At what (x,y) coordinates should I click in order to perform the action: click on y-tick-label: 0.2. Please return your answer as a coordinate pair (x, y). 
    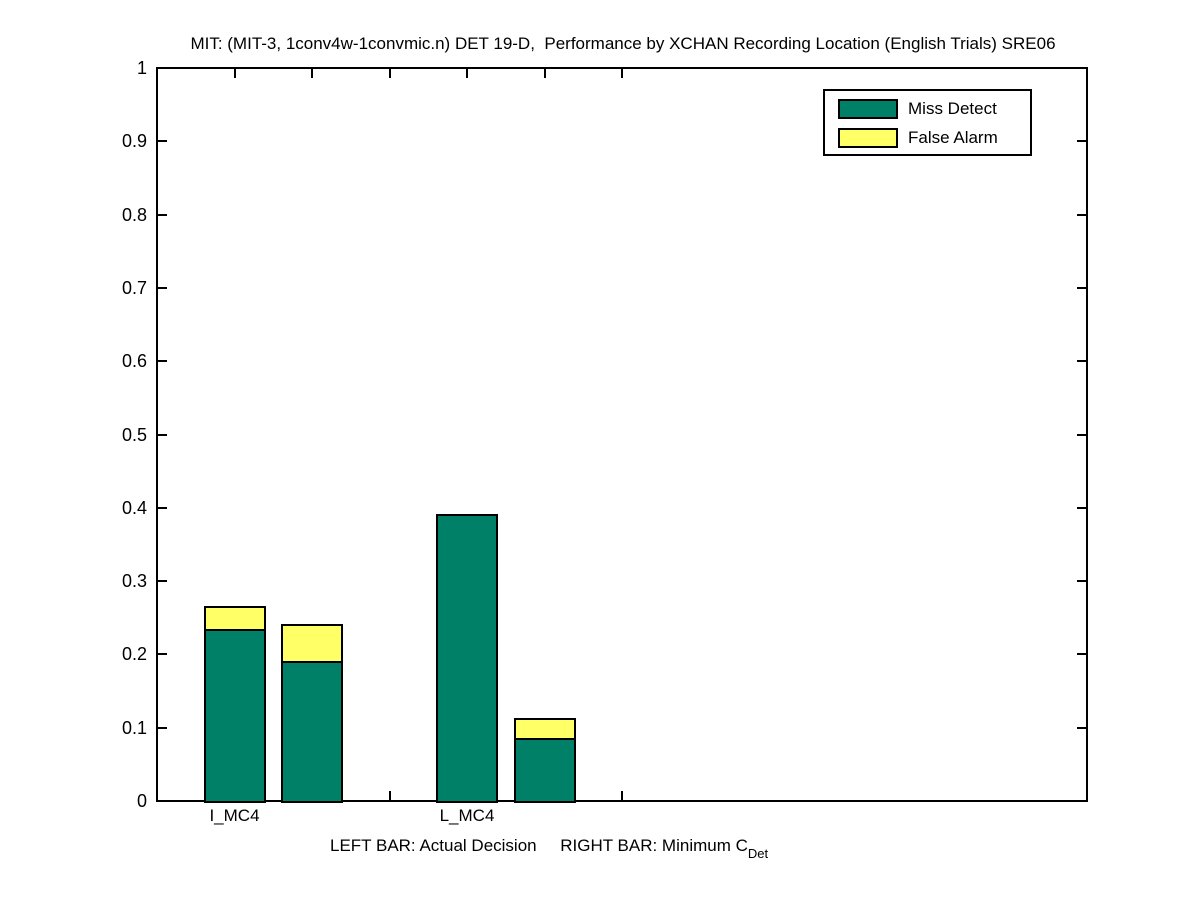
    Looking at the image, I should click on (134, 654).